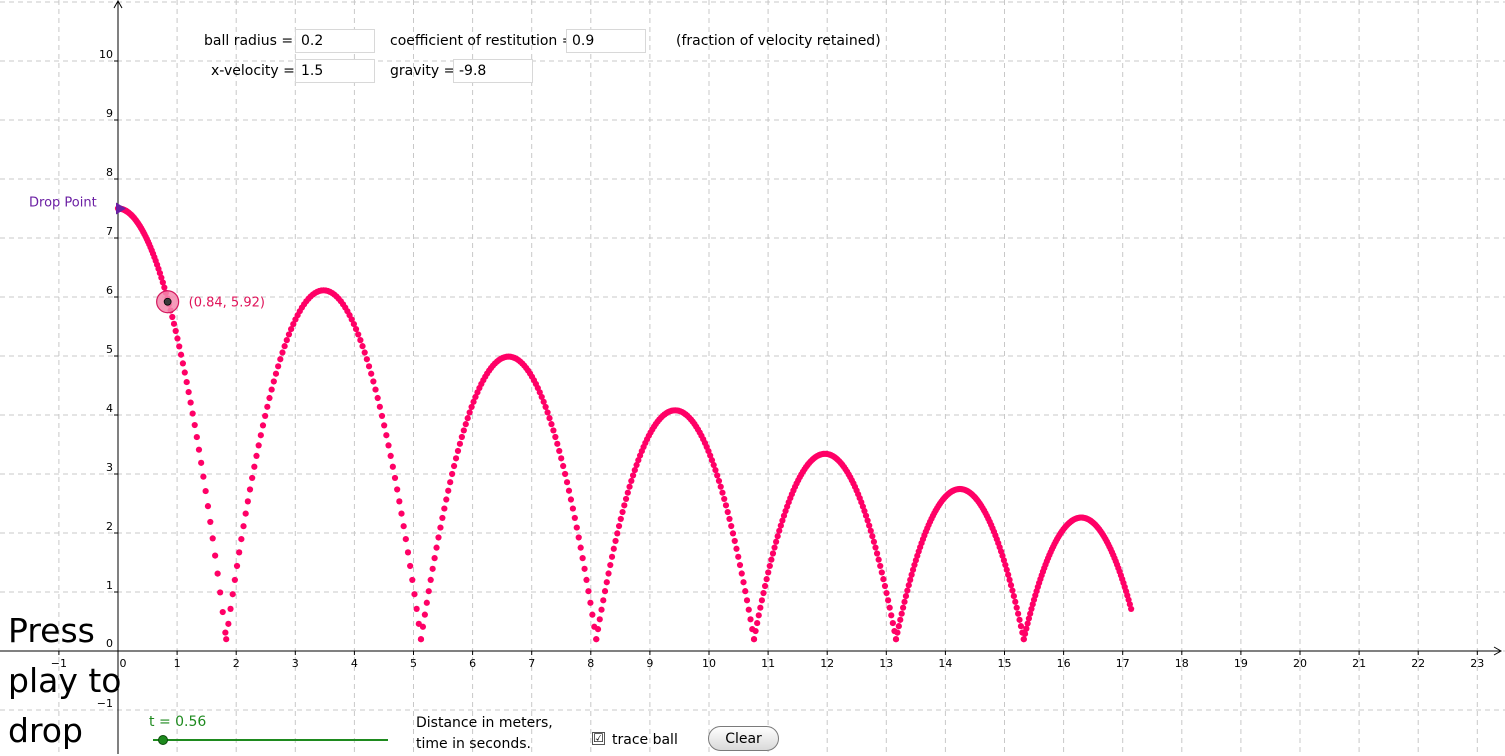 The height and width of the screenshot is (756, 1505). What do you see at coordinates (121, 208) in the screenshot?
I see `drop-point-handle` at bounding box center [121, 208].